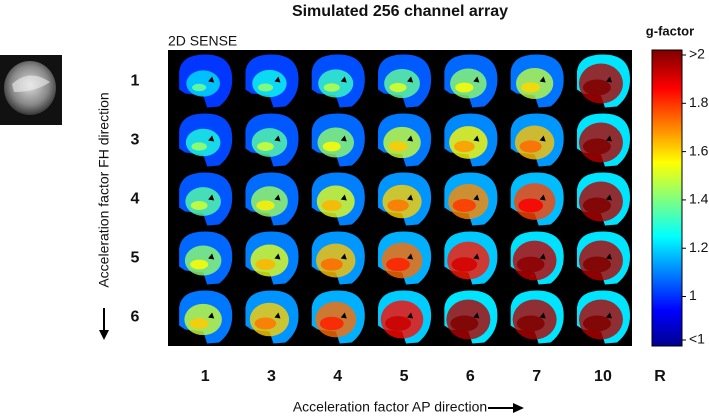 This screenshot has height=416, width=709. Describe the element at coordinates (135, 81) in the screenshot. I see `row-label: 1` at that location.